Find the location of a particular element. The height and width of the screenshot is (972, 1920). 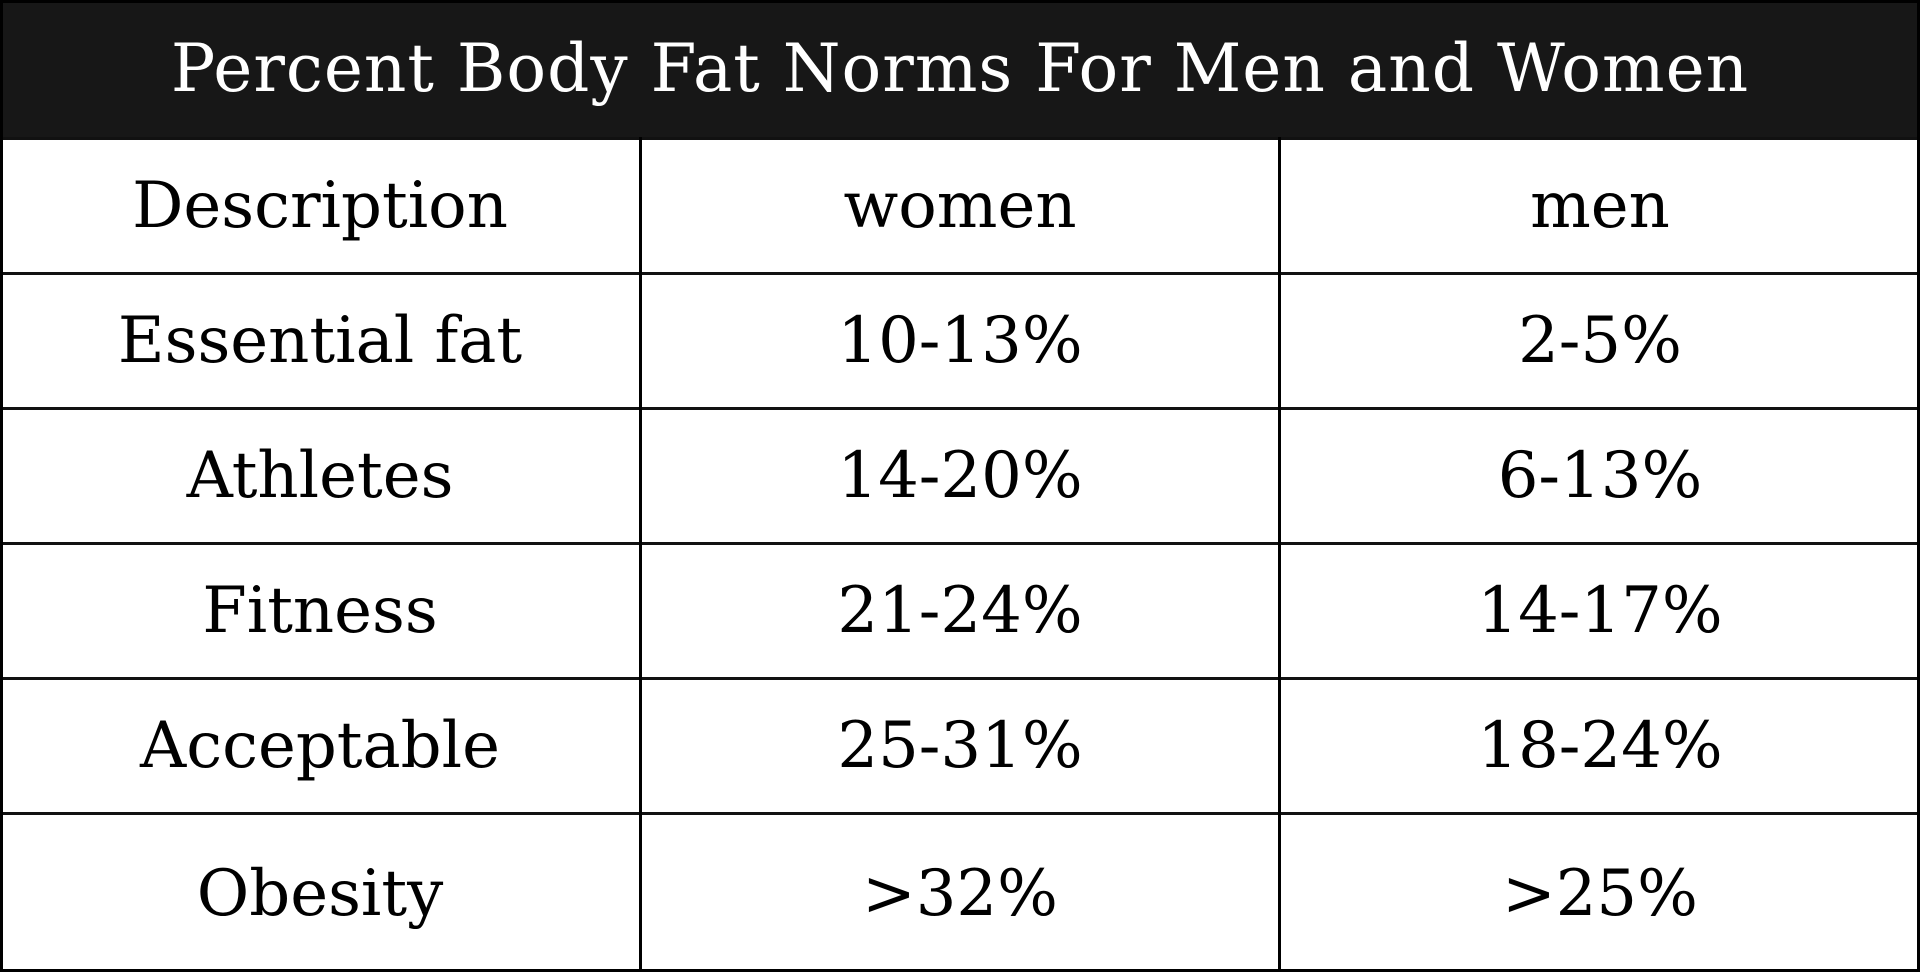

row-description: Essential fat is located at coordinates (320, 341).